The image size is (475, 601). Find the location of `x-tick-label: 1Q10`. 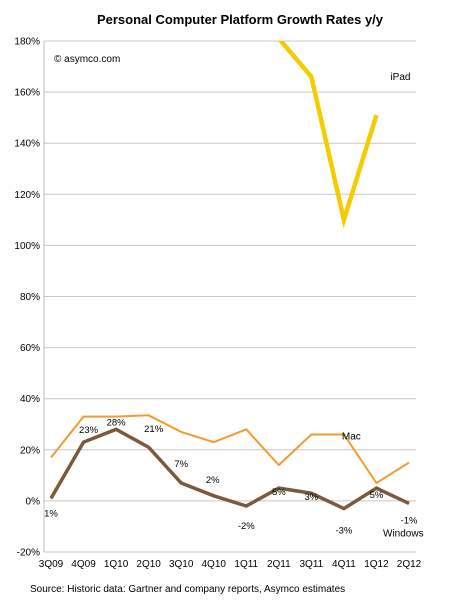

x-tick-label: 1Q10 is located at coordinates (116, 564).